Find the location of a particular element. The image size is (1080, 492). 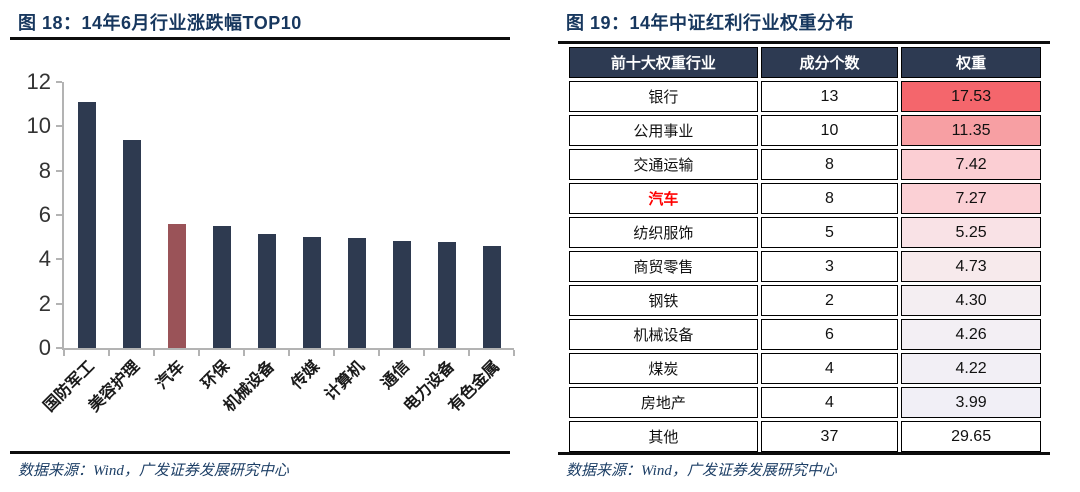

bar-item: 传媒 is located at coordinates (311, 237).